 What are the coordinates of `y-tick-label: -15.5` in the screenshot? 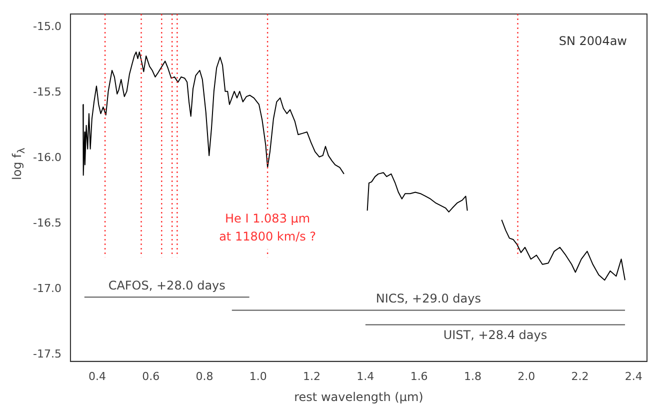 It's located at (47, 92).